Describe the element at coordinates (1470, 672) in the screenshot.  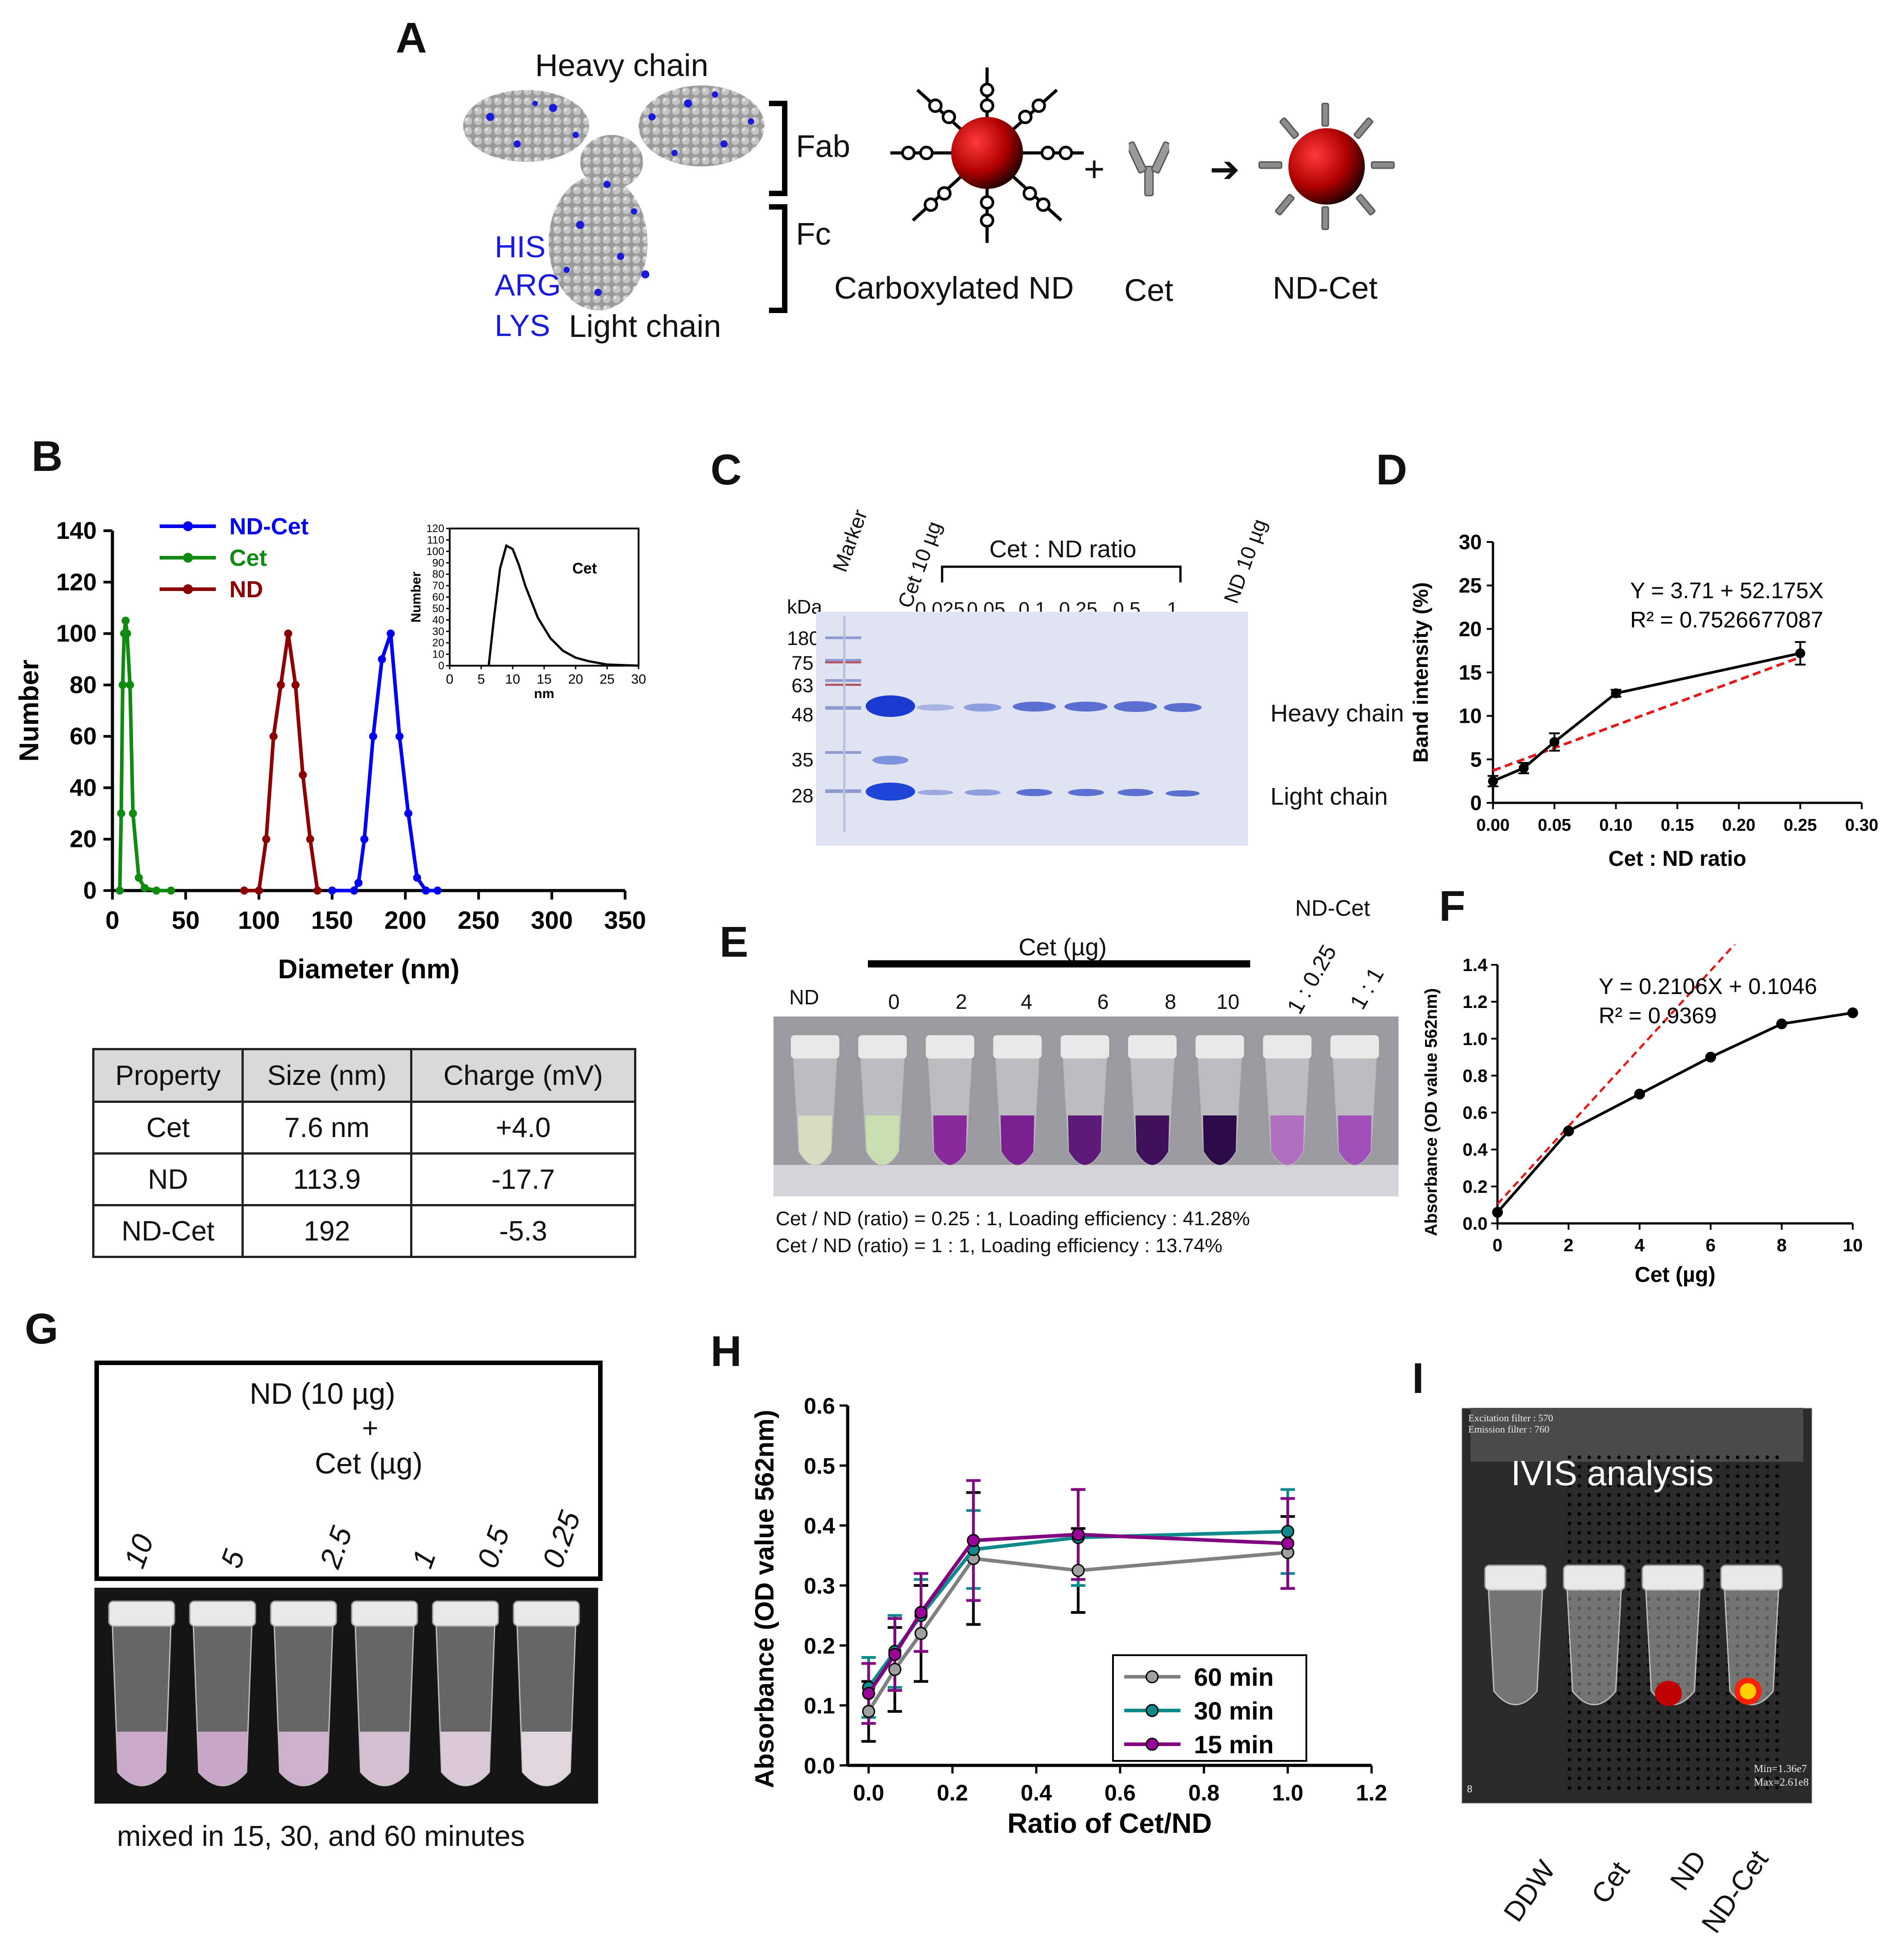
I see `y-tick-label: 15` at that location.